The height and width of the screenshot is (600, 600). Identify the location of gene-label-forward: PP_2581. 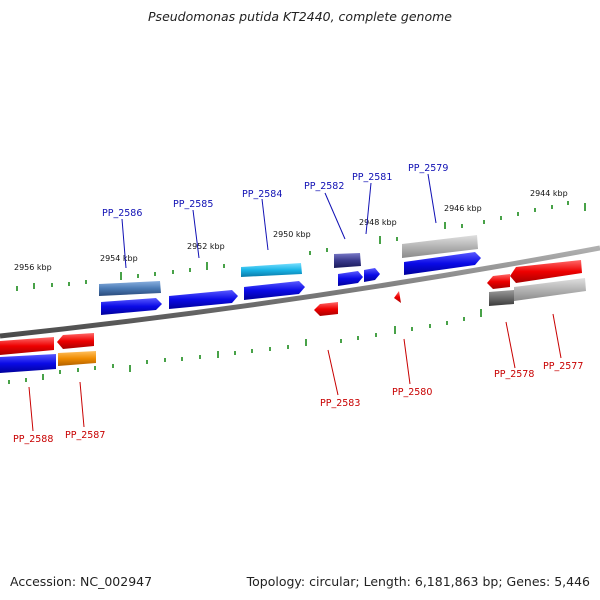
(372, 177).